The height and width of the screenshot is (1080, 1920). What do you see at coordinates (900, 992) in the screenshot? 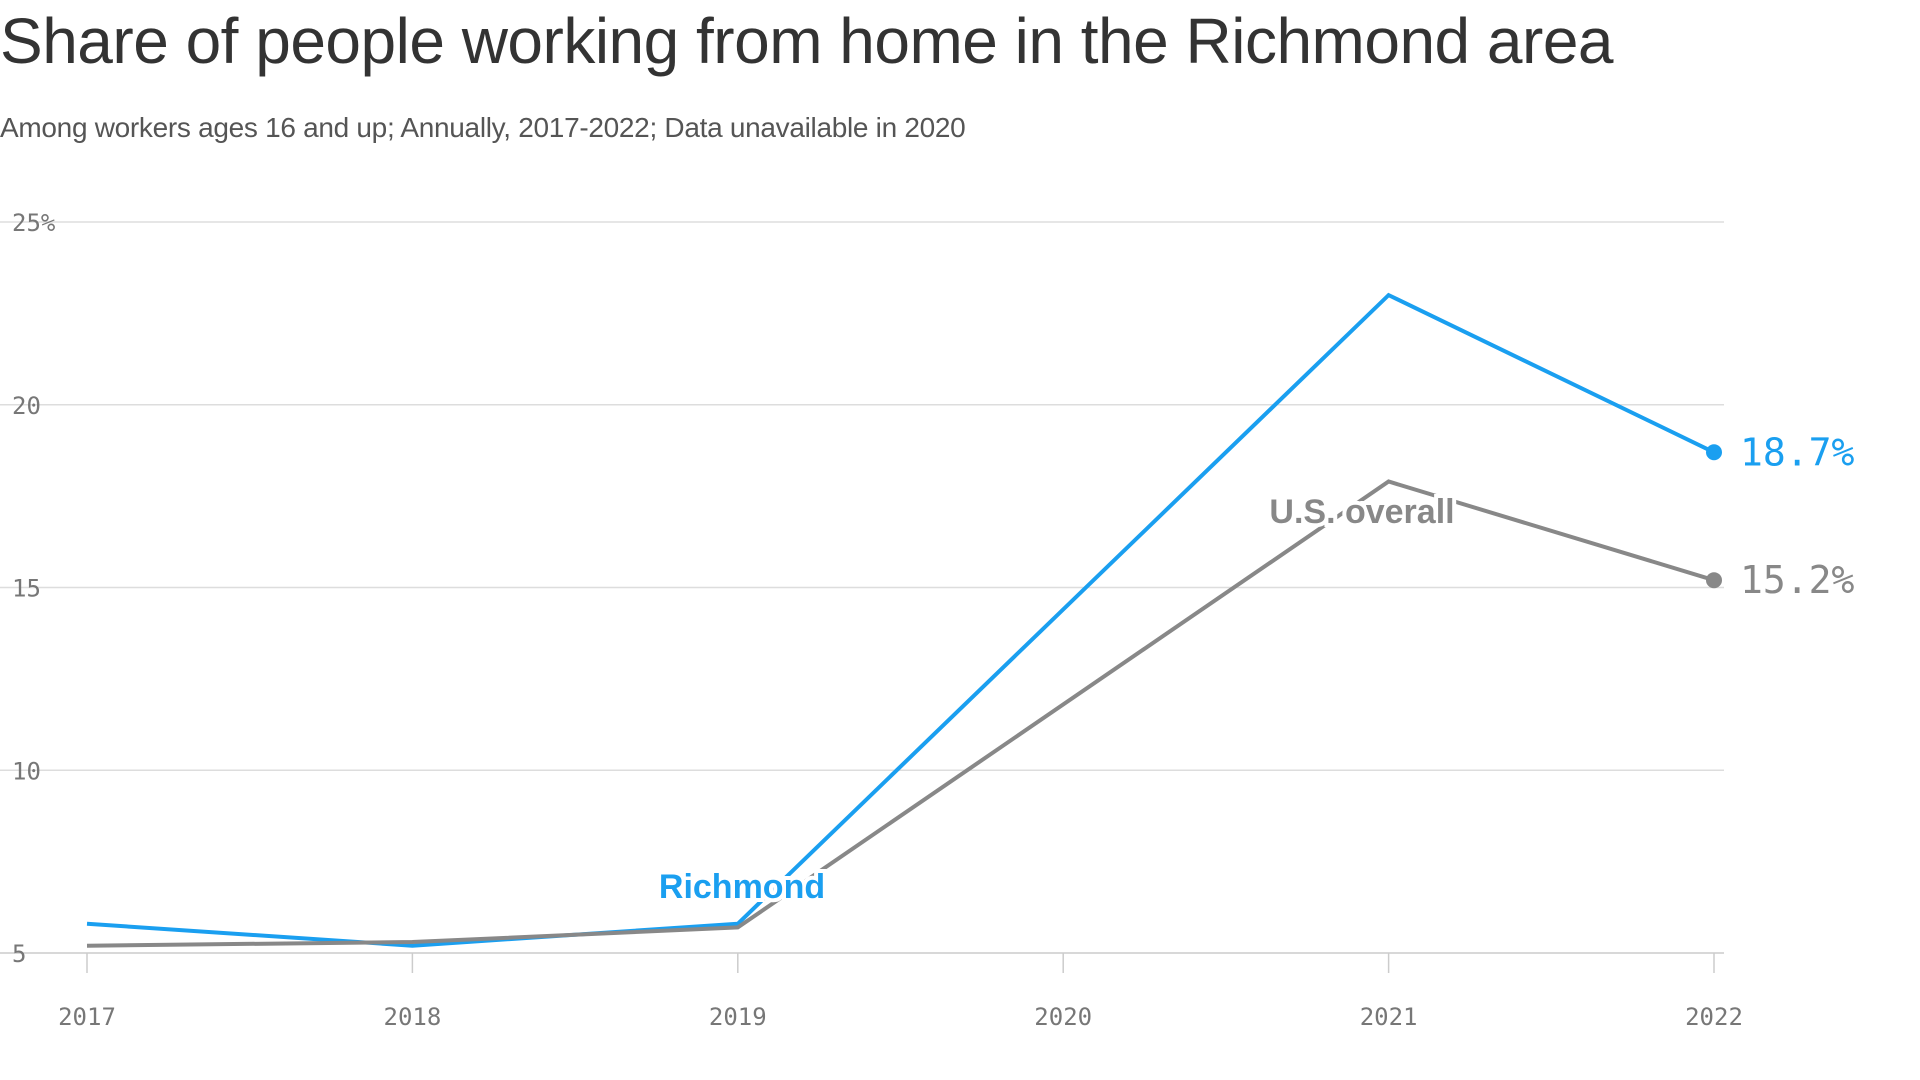
I see `x-axis-ticks: 2017 2018 2019 2020 2021 2022` at bounding box center [900, 992].